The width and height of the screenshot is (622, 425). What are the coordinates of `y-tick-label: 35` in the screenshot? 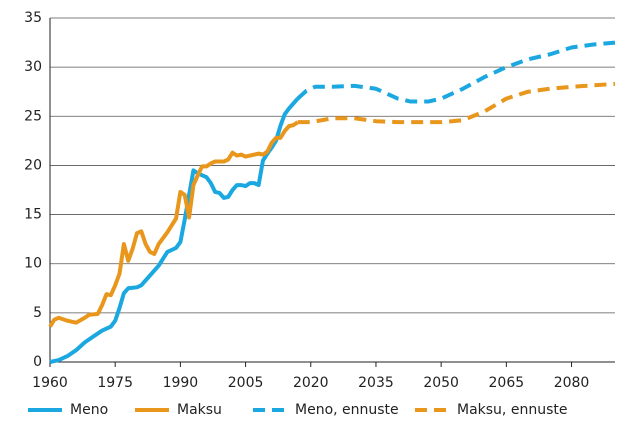 It's located at (33, 18).